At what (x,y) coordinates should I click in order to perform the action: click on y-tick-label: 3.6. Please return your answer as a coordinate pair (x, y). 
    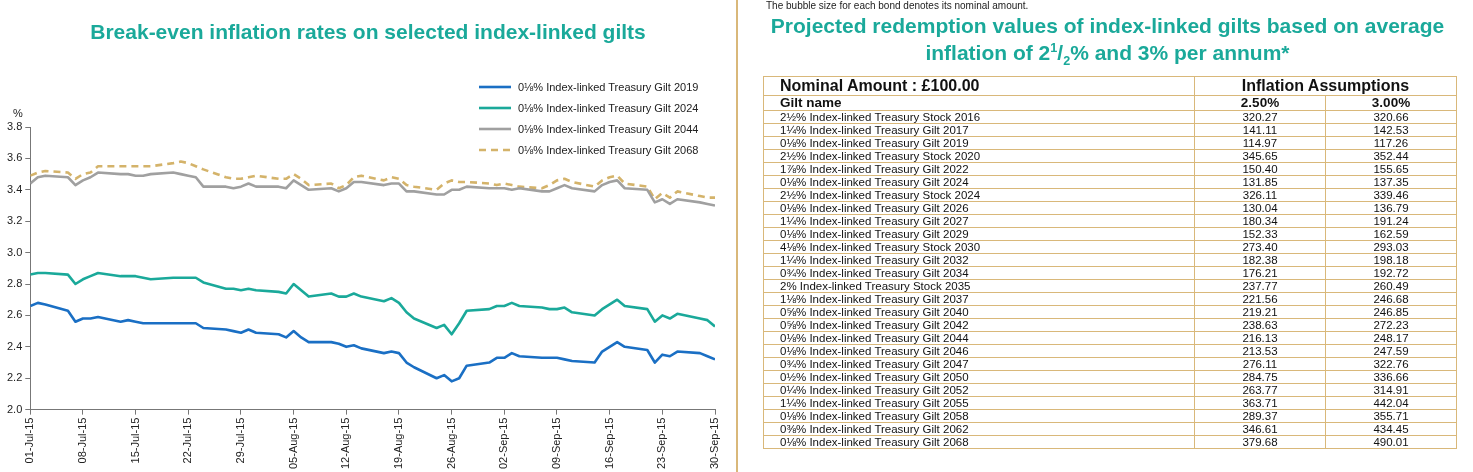
    Looking at the image, I should click on (14, 157).